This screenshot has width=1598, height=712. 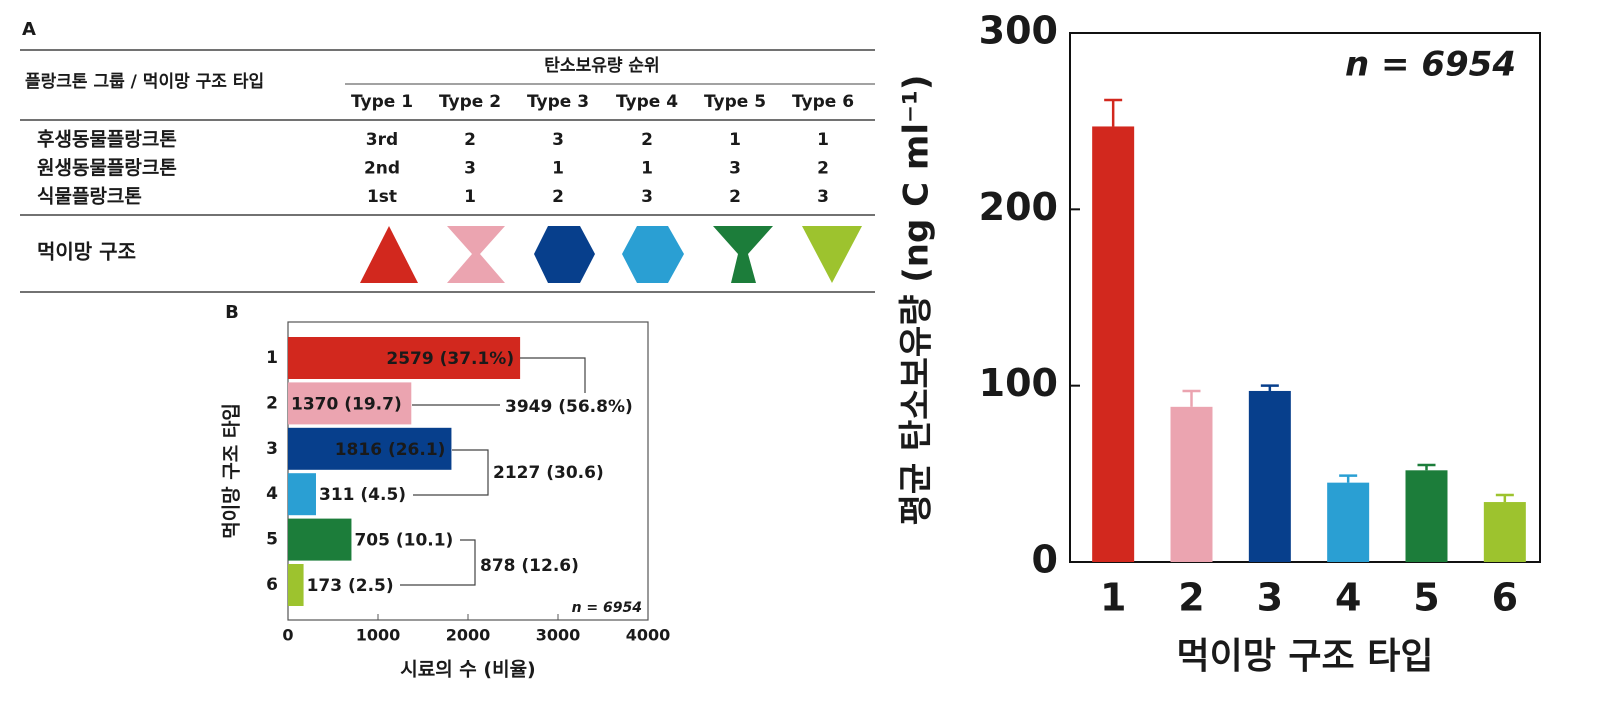 I want to click on cell: 2nd, so click(x=382, y=169).